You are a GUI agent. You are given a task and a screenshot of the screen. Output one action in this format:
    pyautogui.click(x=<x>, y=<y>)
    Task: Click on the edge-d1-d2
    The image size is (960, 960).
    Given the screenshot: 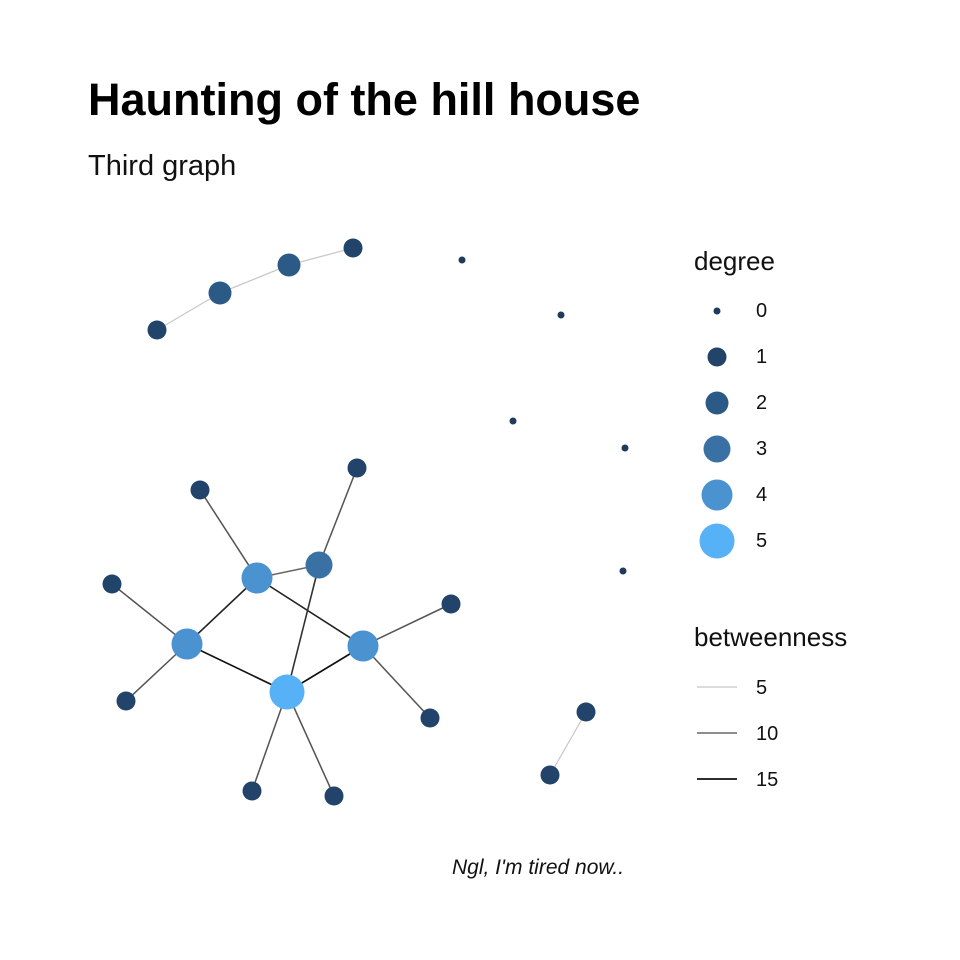 What is the action you would take?
    pyautogui.click(x=568, y=743)
    